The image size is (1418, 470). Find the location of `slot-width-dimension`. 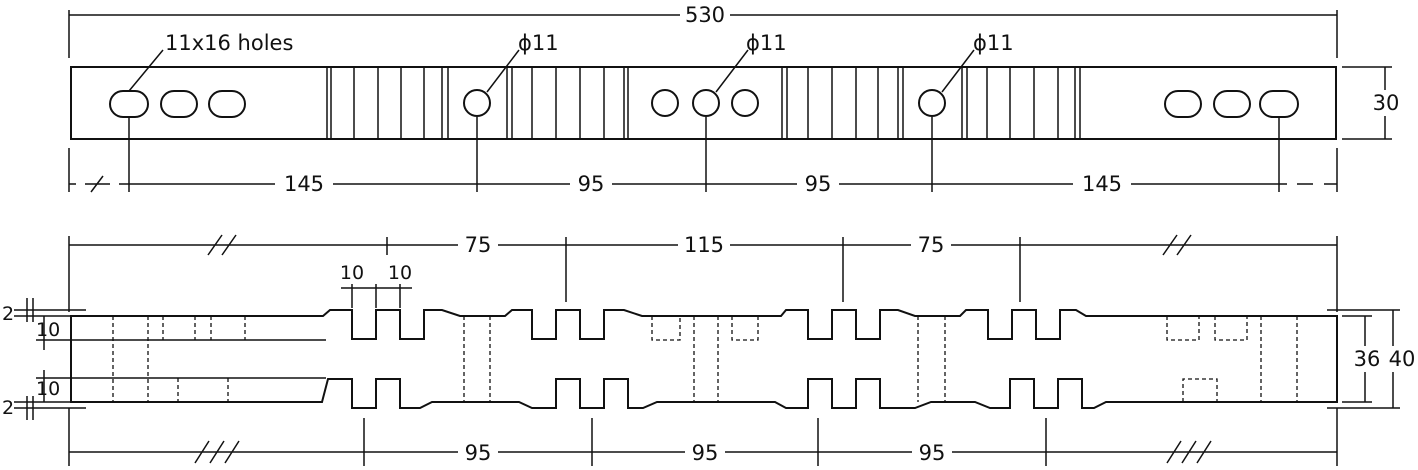

slot-width-dimension is located at coordinates (376, 296).